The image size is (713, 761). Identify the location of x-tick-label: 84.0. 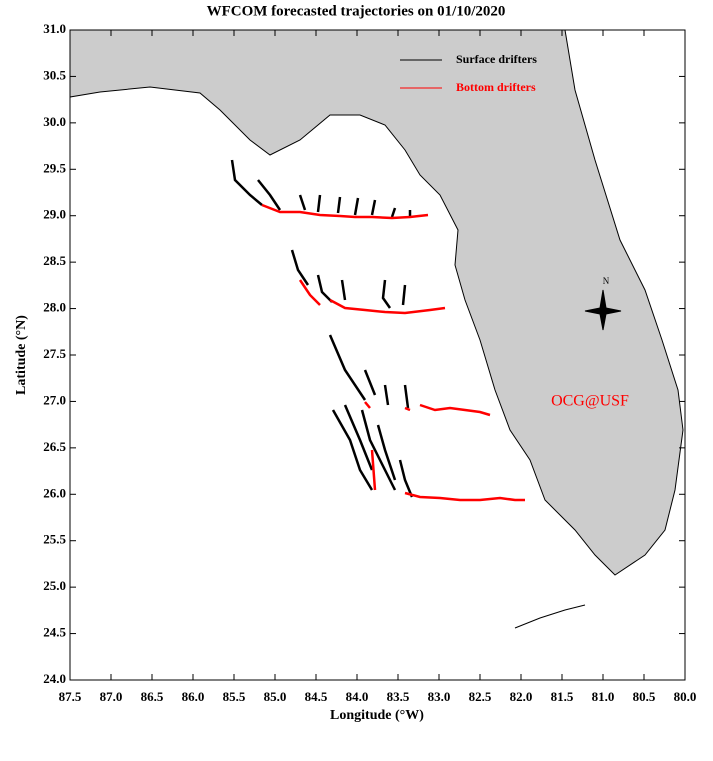
(357, 696).